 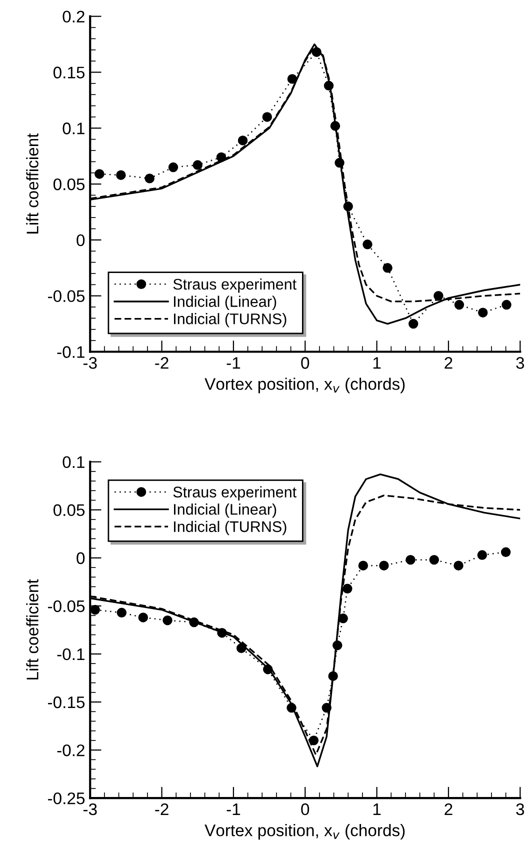 What do you see at coordinates (66, 702) in the screenshot?
I see `y-tick-label: -0.15` at bounding box center [66, 702].